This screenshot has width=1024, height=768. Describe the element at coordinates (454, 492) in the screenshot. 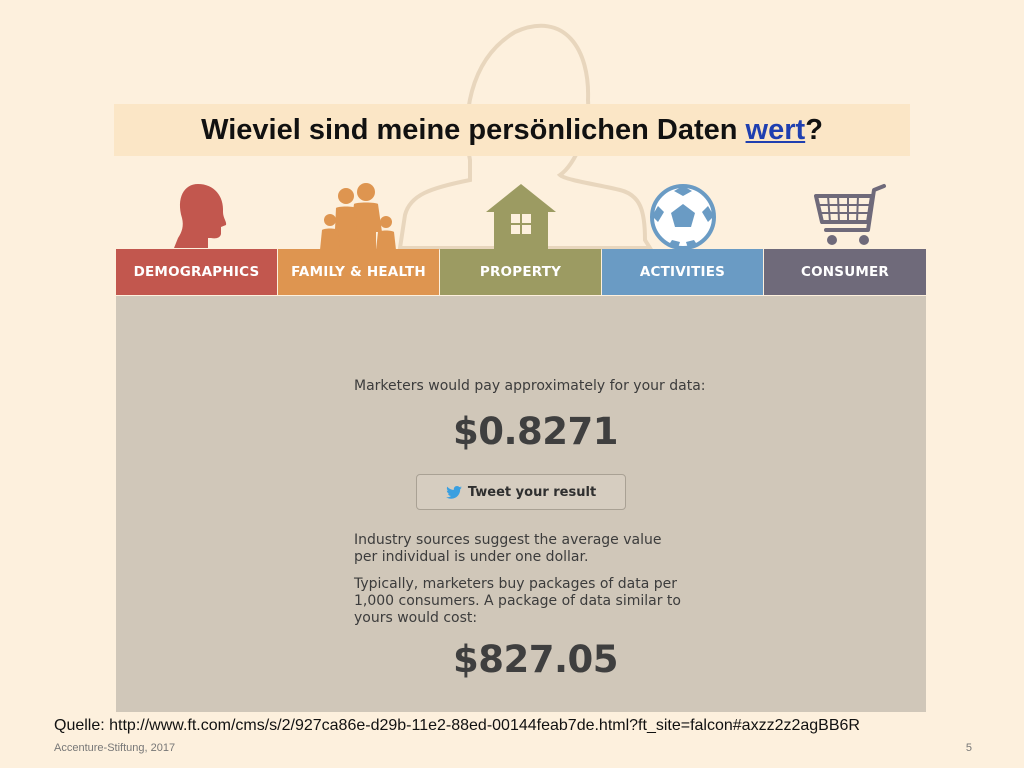

I see `twitter-bird-icon` at that location.